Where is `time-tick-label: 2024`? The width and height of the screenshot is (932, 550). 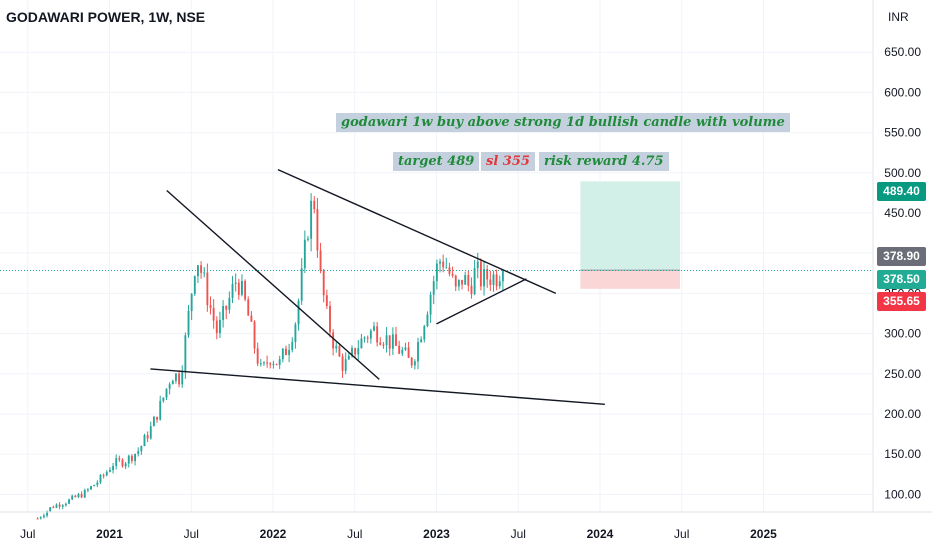
time-tick-label: 2024 is located at coordinates (600, 534).